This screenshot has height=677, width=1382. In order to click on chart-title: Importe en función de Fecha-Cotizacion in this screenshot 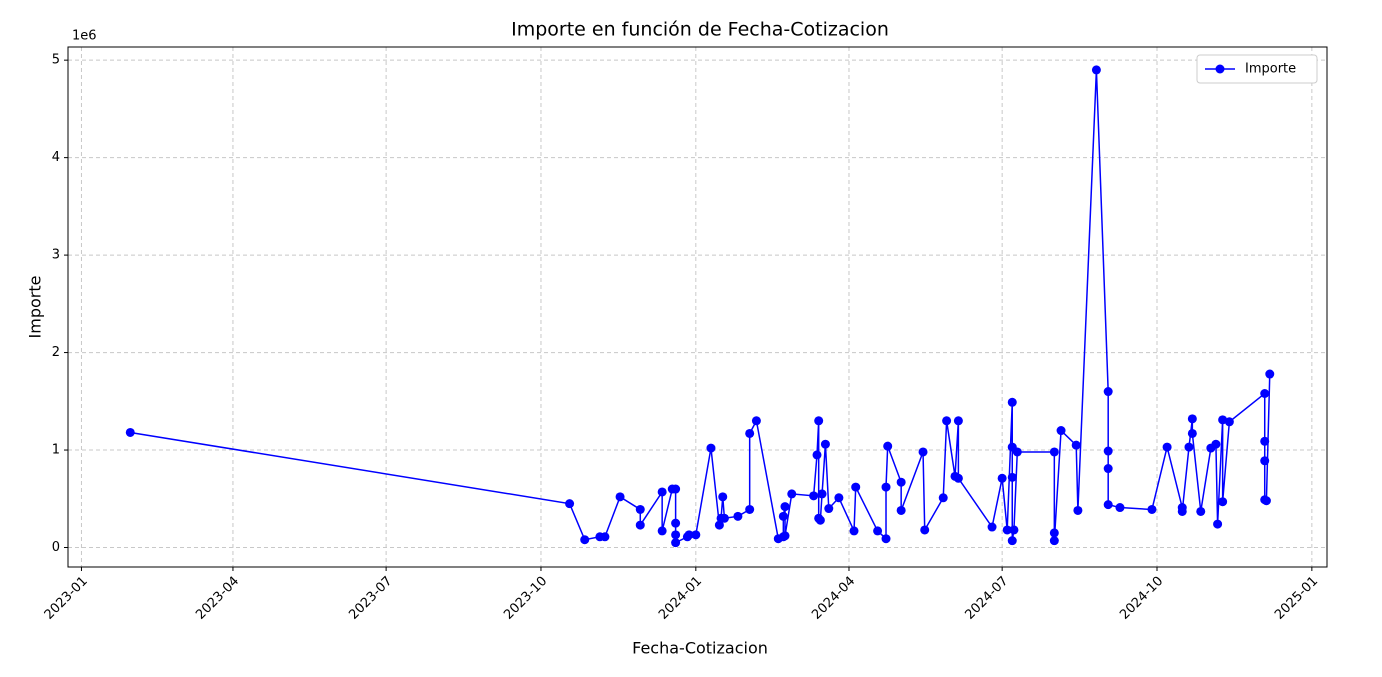, I will do `click(700, 30)`.